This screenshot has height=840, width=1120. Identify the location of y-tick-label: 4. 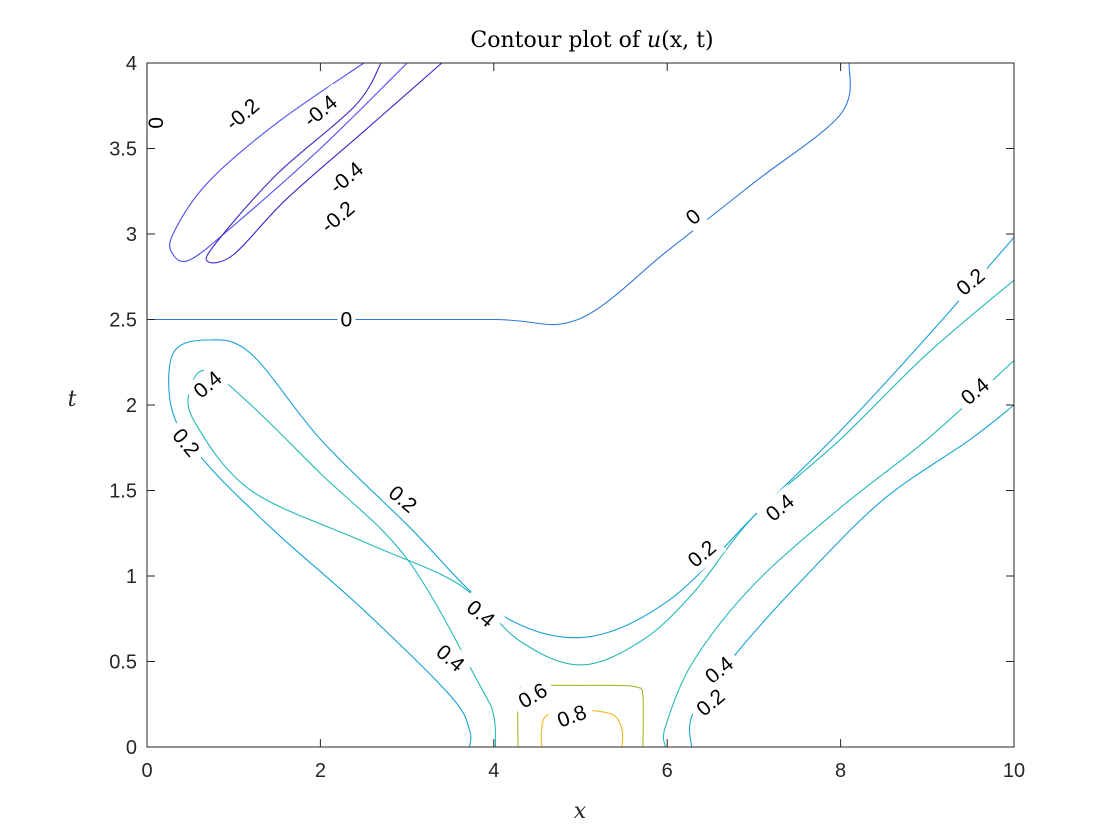
(131, 64).